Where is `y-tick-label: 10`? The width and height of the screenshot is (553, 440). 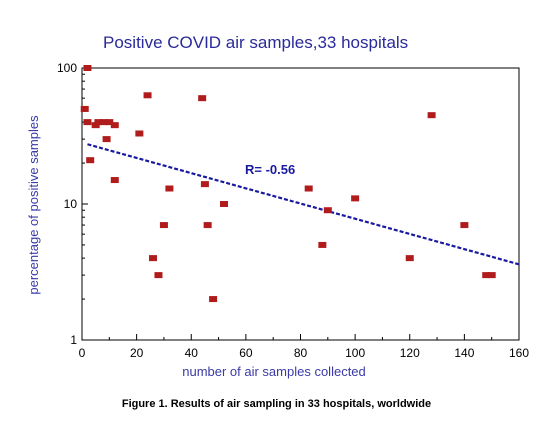
y-tick-label: 10 is located at coordinates (71, 204).